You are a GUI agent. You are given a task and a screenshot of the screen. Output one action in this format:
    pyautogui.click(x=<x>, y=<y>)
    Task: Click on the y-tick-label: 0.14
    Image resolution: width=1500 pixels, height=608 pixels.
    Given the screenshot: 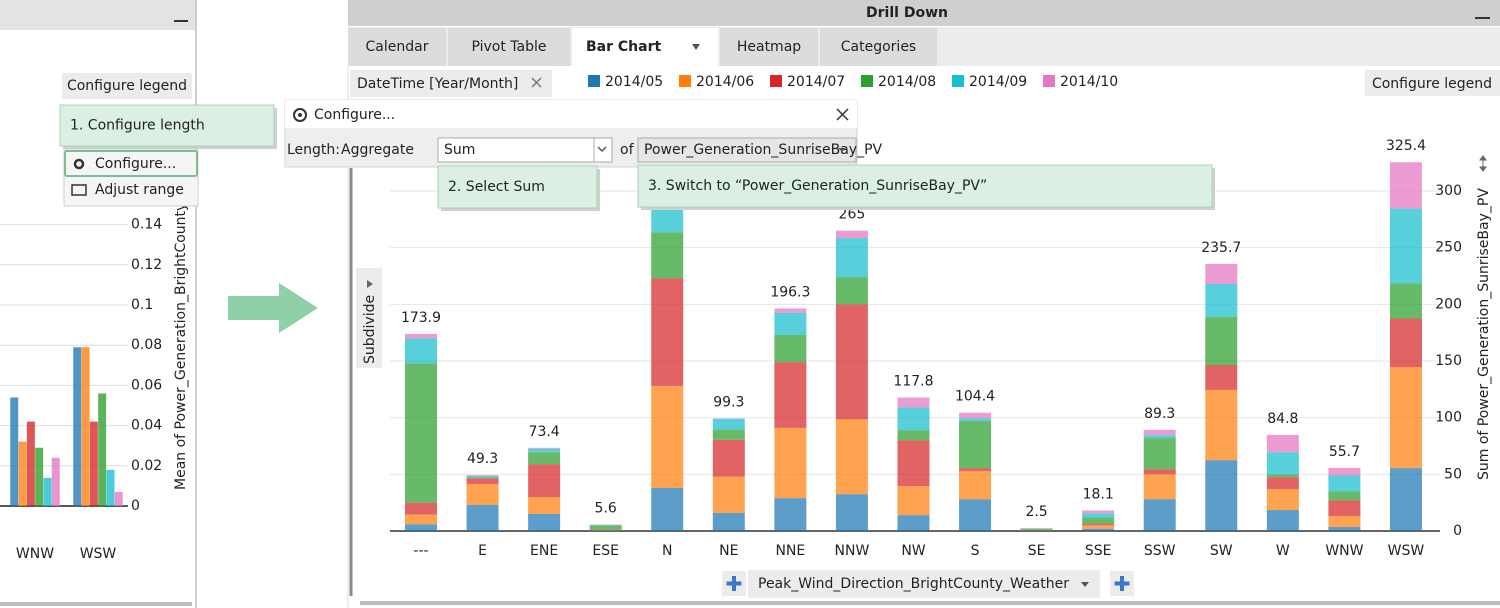 What is the action you would take?
    pyautogui.click(x=146, y=225)
    